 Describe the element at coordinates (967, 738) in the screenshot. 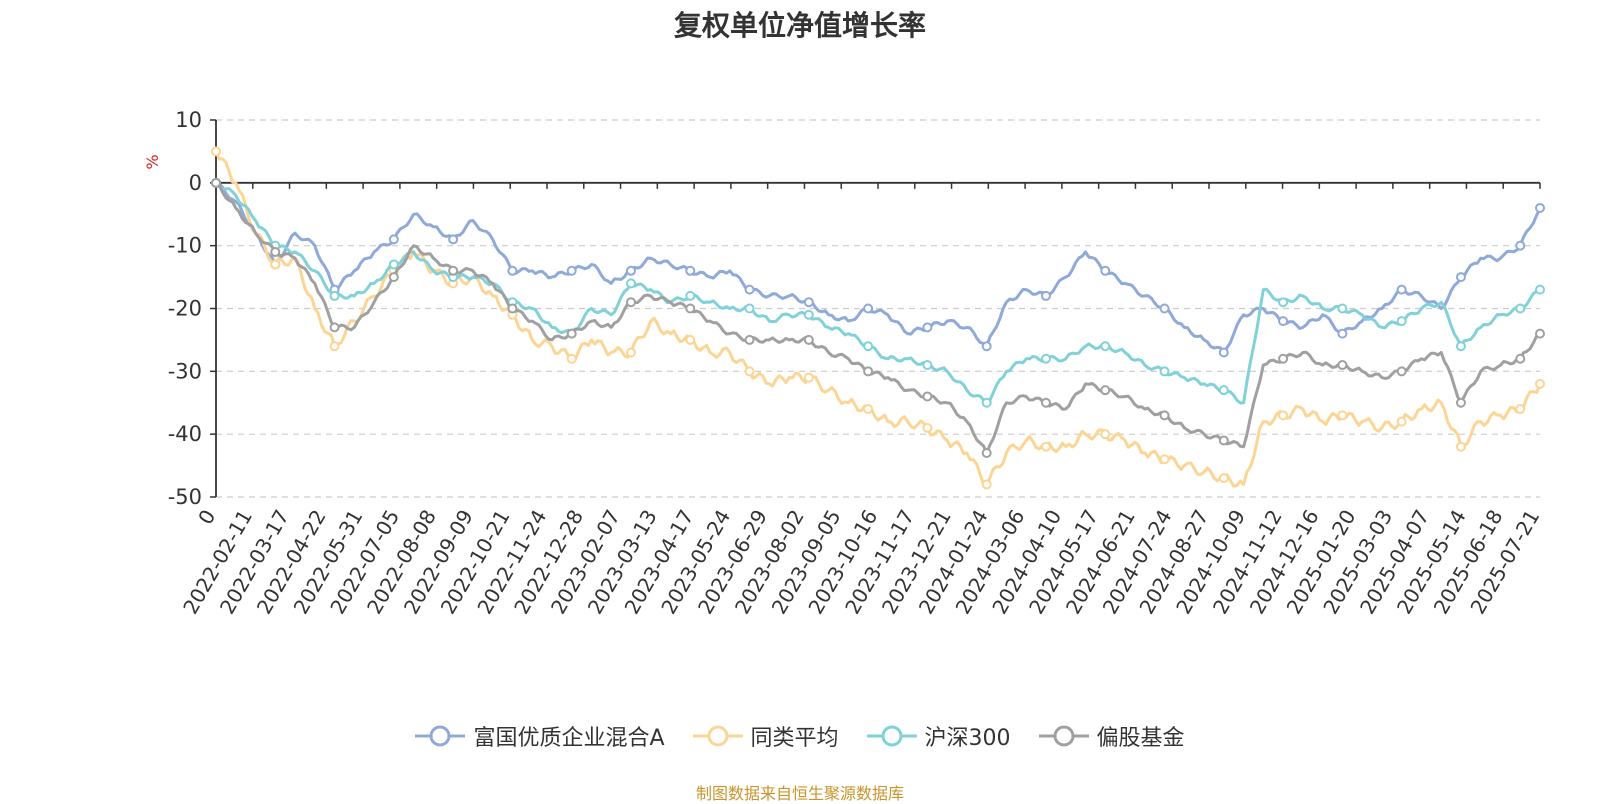

I see `legend-label: 沪深300` at that location.